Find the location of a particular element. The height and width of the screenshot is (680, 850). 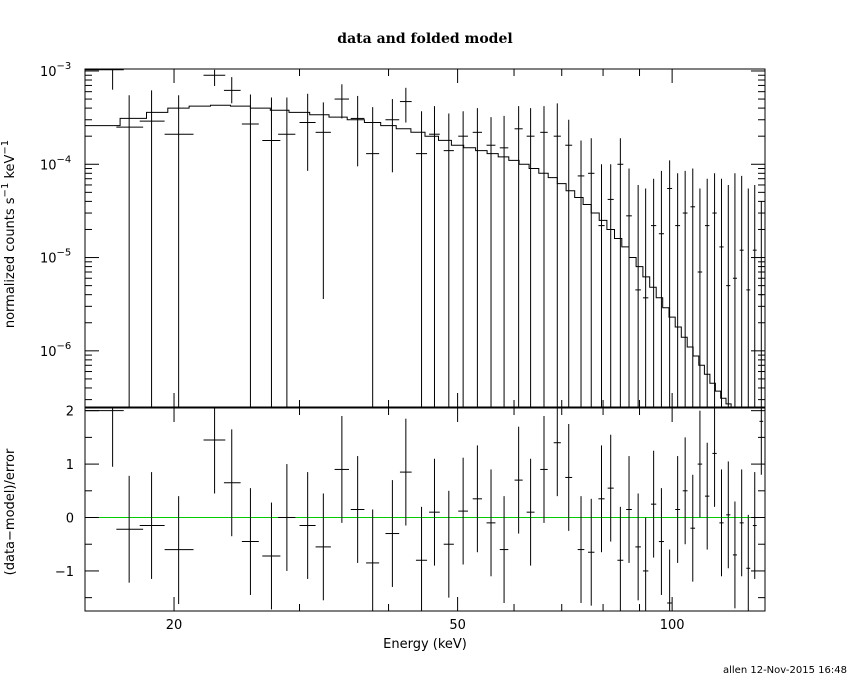

ylabel-exp-2: −1 is located at coordinates (5, 147).